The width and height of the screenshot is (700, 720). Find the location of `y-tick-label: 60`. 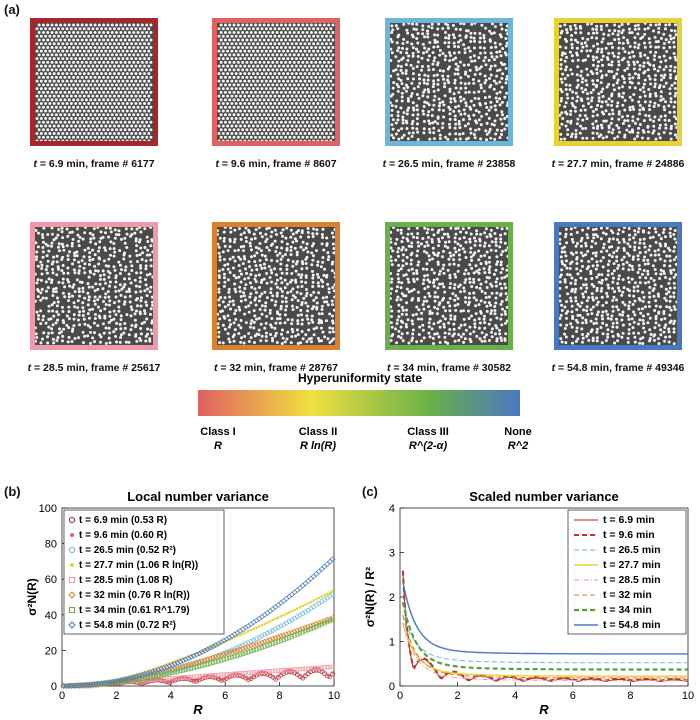

y-tick-label: 60 is located at coordinates (51, 580).